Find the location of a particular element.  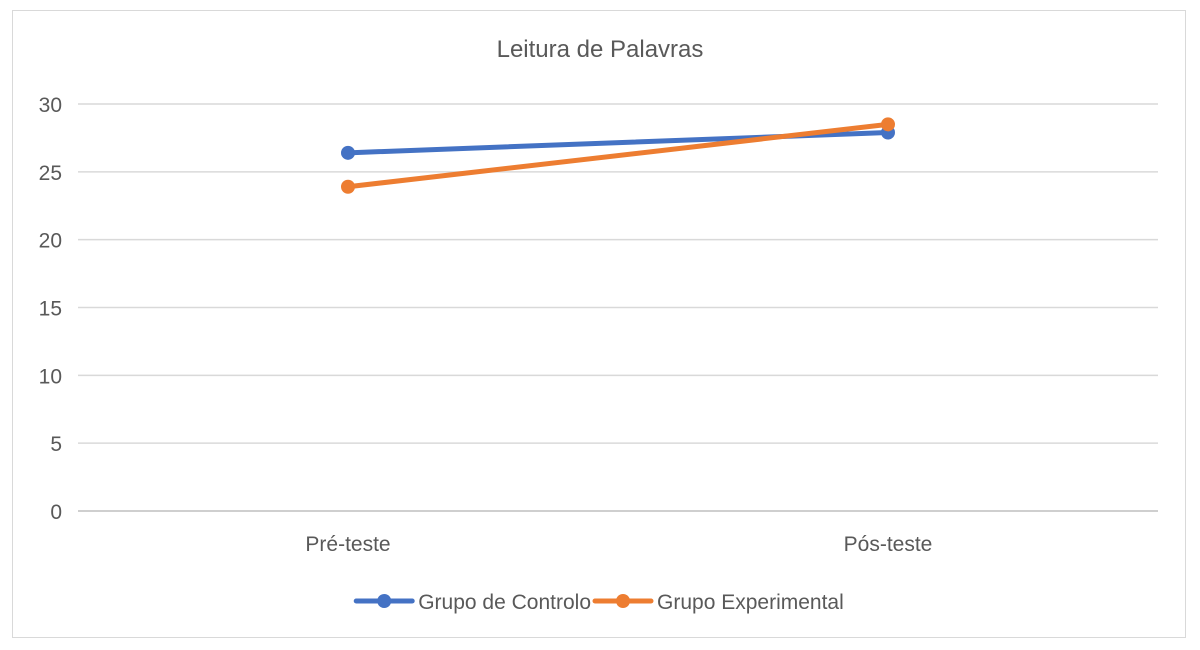

series-group is located at coordinates (618, 155).